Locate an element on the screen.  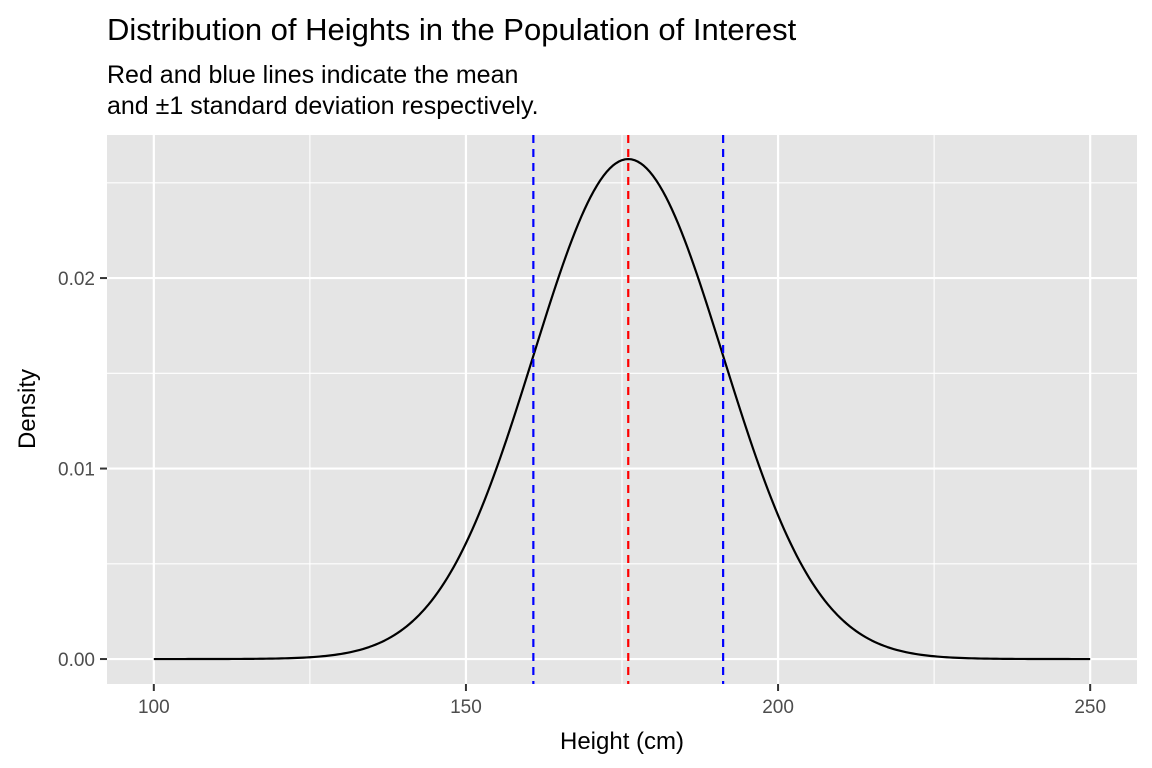
x-tick-label: 200 is located at coordinates (778, 707).